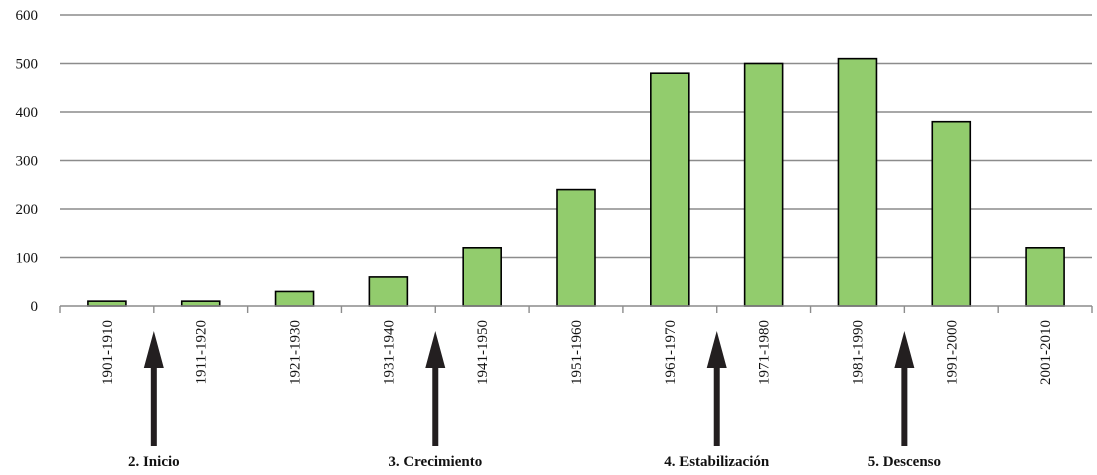  What do you see at coordinates (671, 352) in the screenshot?
I see `x-tick-label: 1961-1970` at bounding box center [671, 352].